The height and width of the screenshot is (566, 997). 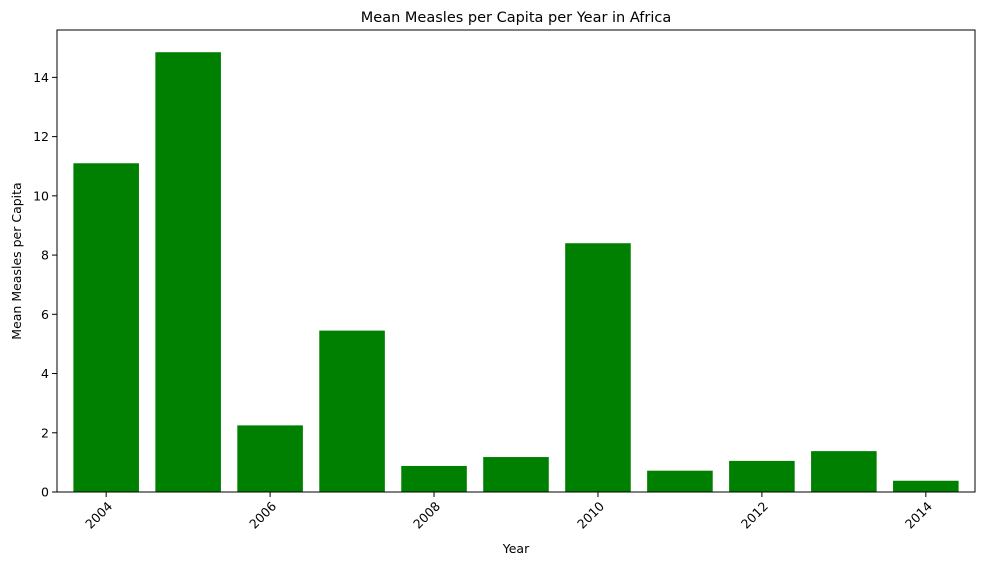 What do you see at coordinates (926, 486) in the screenshot?
I see `bar-2014` at bounding box center [926, 486].